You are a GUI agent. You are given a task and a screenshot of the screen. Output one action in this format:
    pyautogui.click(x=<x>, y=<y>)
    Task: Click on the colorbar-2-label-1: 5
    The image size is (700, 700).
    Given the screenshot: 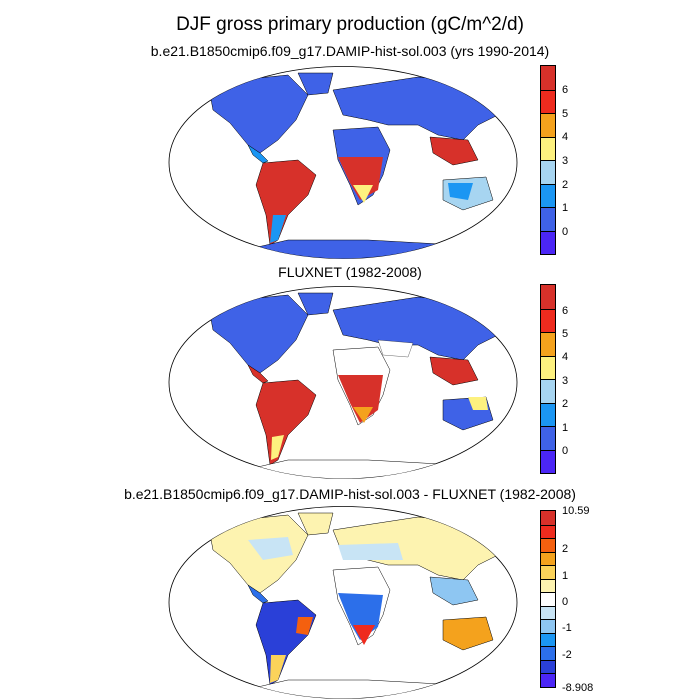 What is the action you would take?
    pyautogui.click(x=565, y=334)
    